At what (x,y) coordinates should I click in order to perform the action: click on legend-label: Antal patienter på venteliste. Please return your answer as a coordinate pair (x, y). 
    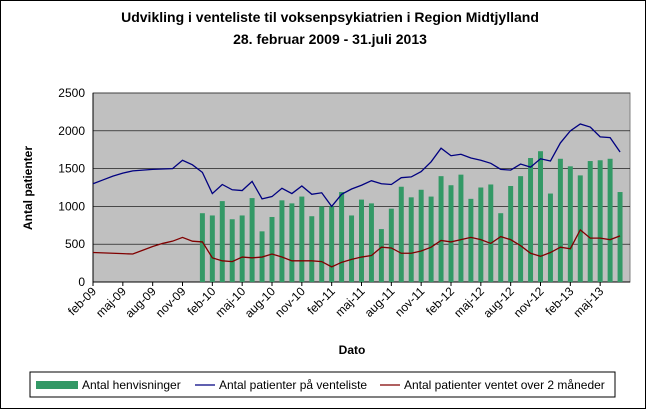
    Looking at the image, I should click on (293, 385).